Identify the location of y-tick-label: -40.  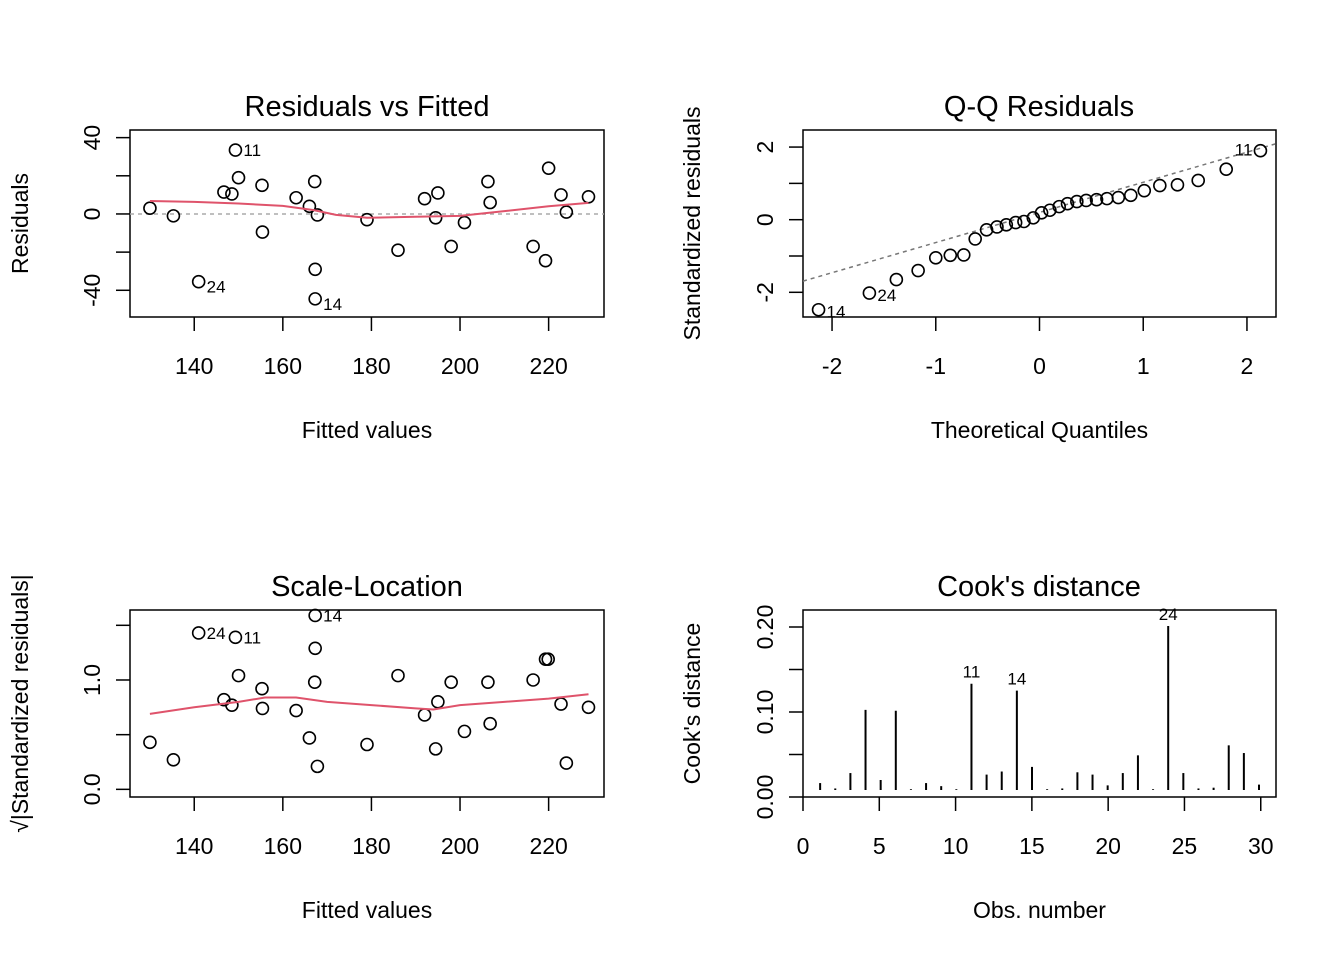
(92, 290).